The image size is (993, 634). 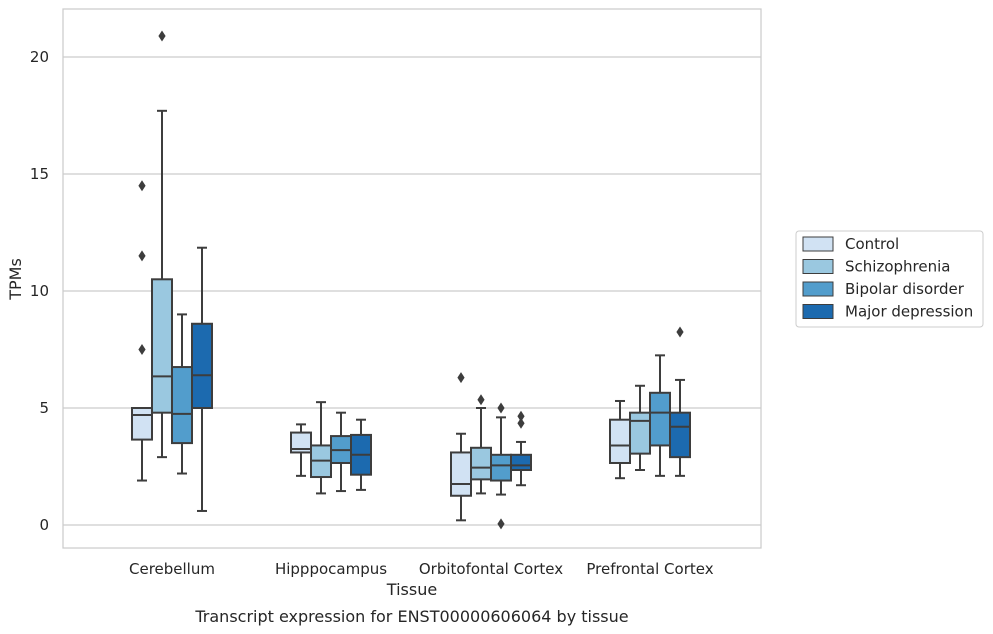 I want to click on y-tick-label: 20, so click(x=39, y=57).